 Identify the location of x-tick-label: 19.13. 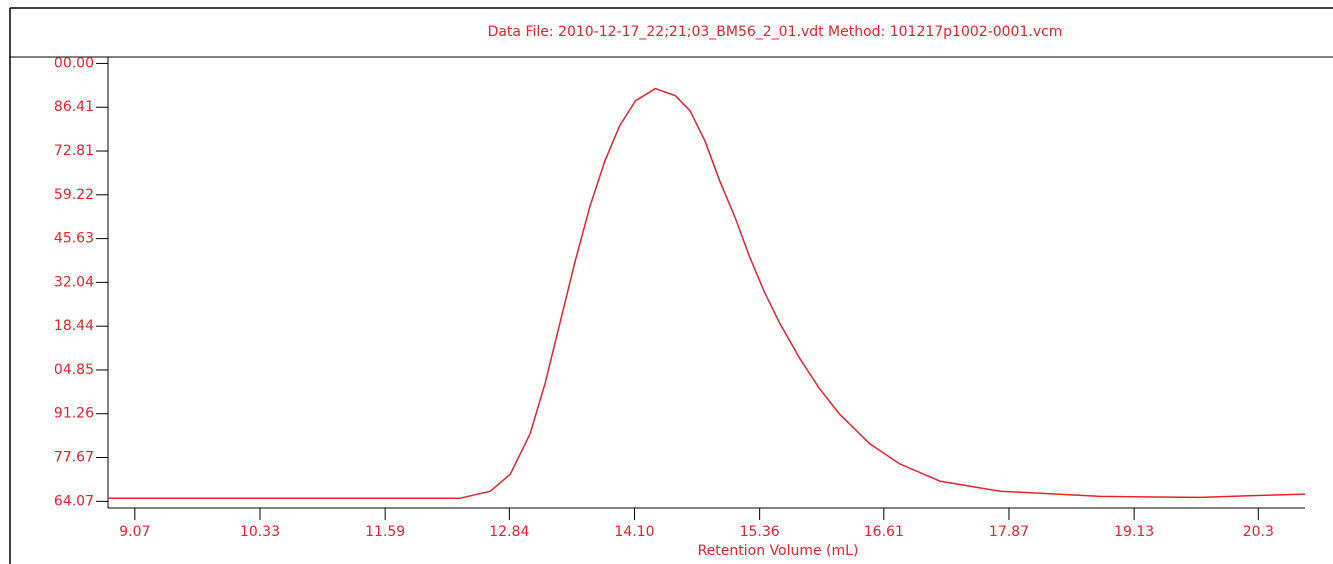
(1134, 532).